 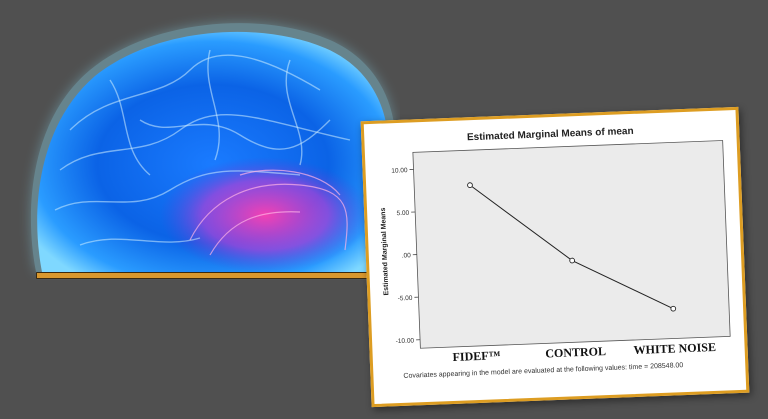 What do you see at coordinates (213, 275) in the screenshot?
I see `brain-shelf` at bounding box center [213, 275].